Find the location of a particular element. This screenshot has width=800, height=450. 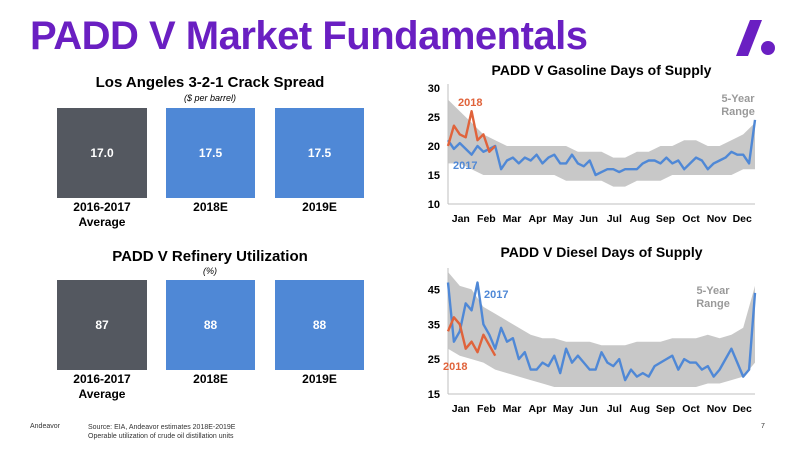

diesel-x-tick-label: Nov is located at coordinates (717, 409).